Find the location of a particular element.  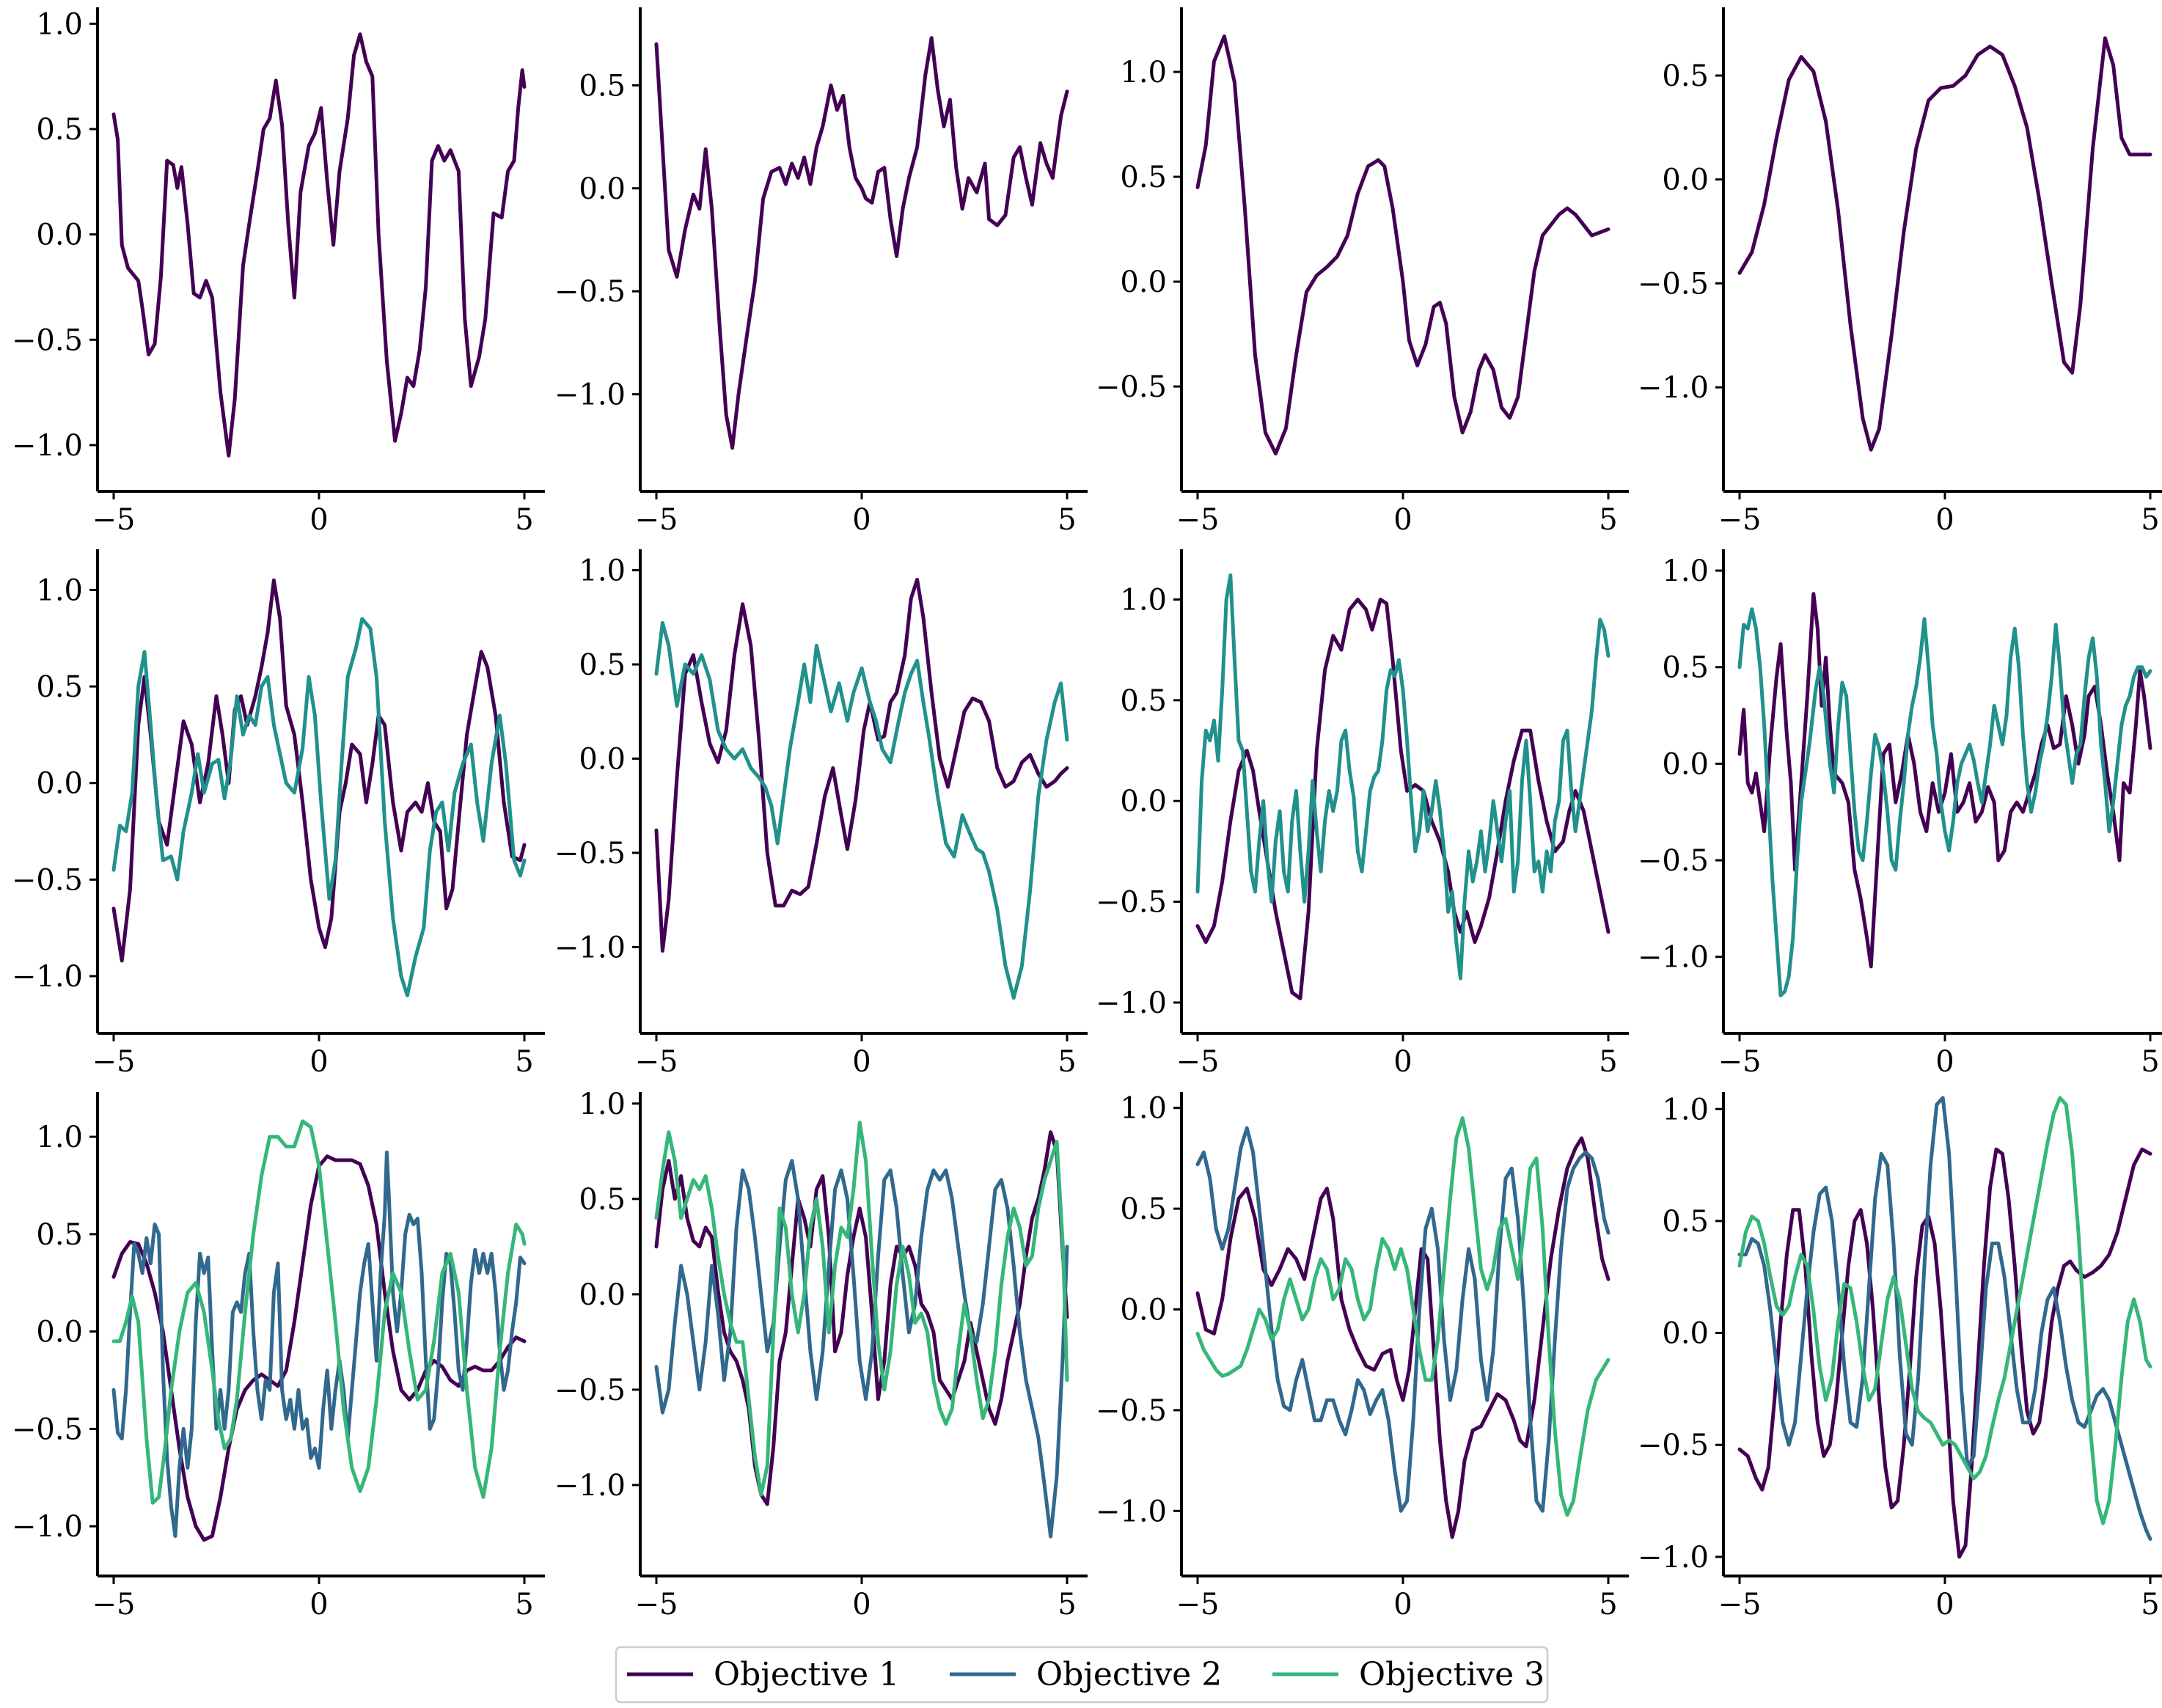

subplot-row3-col1: −1.0 −0.5 0.0 0.5 1.0 −5 0 5 is located at coordinates (279, 1356).